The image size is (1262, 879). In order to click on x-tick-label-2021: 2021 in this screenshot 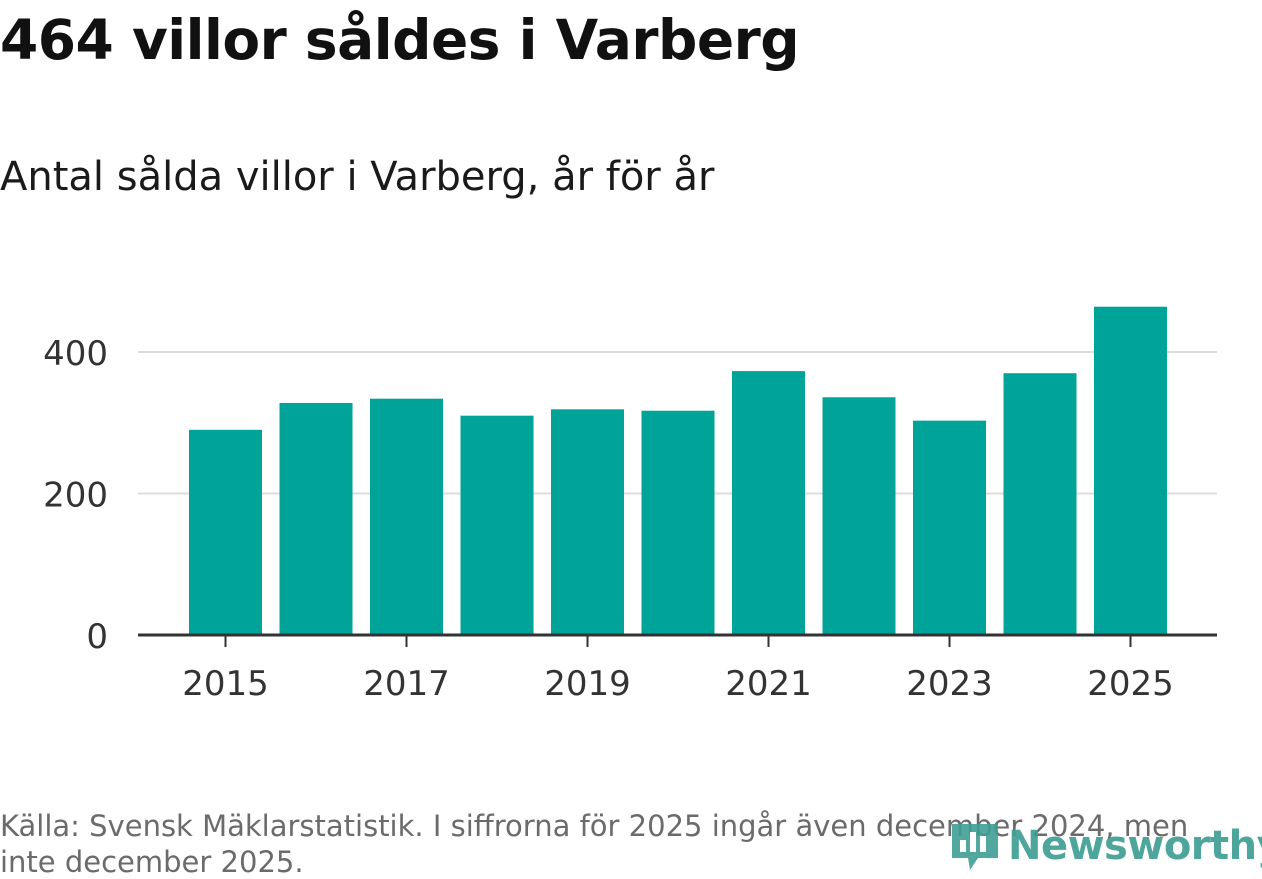, I will do `click(768, 684)`.